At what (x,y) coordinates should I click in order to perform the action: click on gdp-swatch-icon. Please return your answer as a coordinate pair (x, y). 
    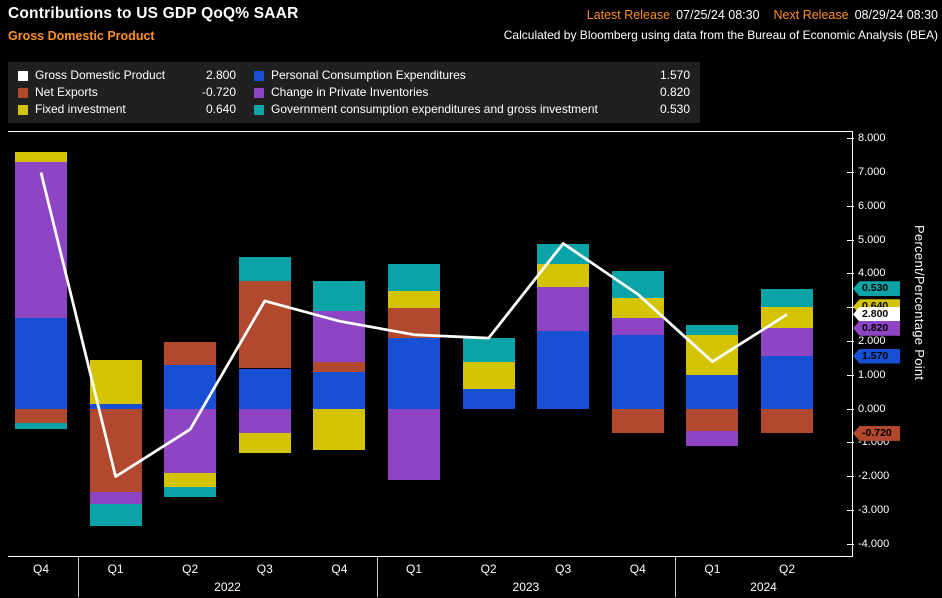
    Looking at the image, I should click on (23, 75).